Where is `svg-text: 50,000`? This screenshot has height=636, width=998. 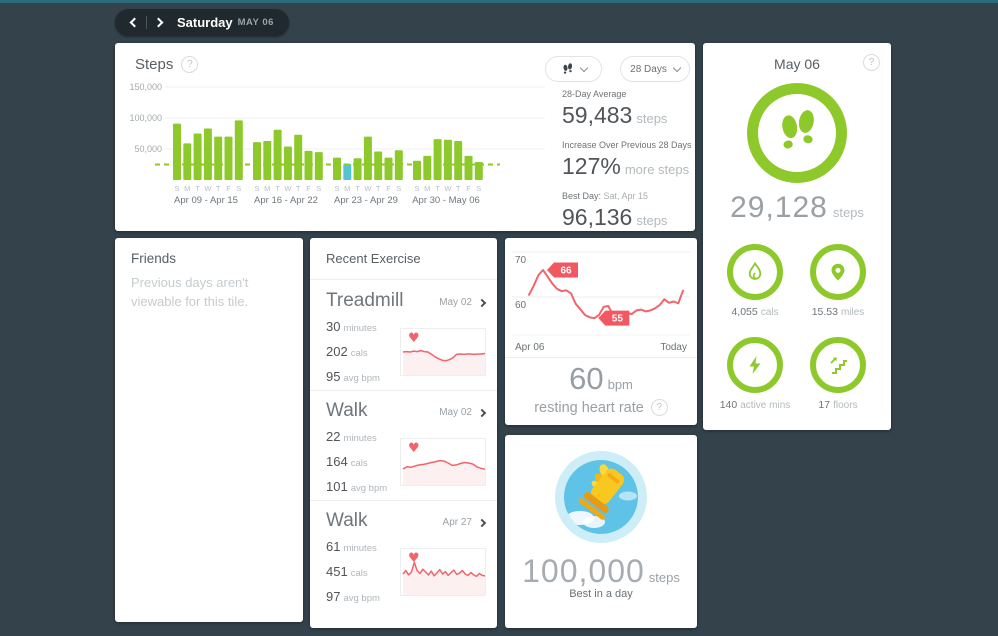 svg-text: 50,000 is located at coordinates (148, 149).